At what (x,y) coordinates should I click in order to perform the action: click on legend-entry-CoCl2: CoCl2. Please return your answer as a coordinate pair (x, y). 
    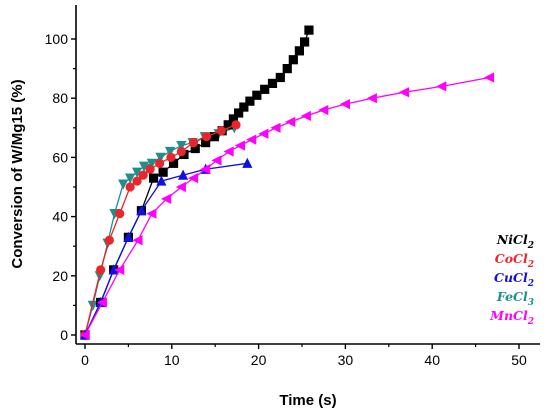
    Looking at the image, I should click on (514, 260).